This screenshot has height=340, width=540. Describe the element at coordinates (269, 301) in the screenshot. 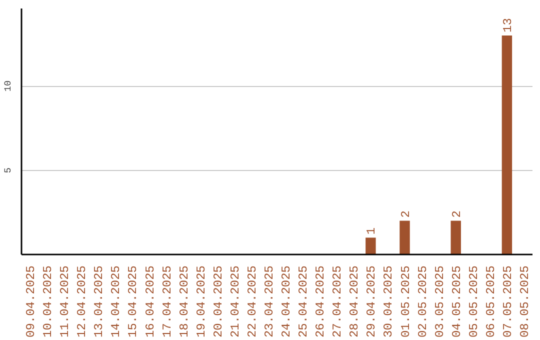

I see `x-tick-label: 23.04.2025` at that location.